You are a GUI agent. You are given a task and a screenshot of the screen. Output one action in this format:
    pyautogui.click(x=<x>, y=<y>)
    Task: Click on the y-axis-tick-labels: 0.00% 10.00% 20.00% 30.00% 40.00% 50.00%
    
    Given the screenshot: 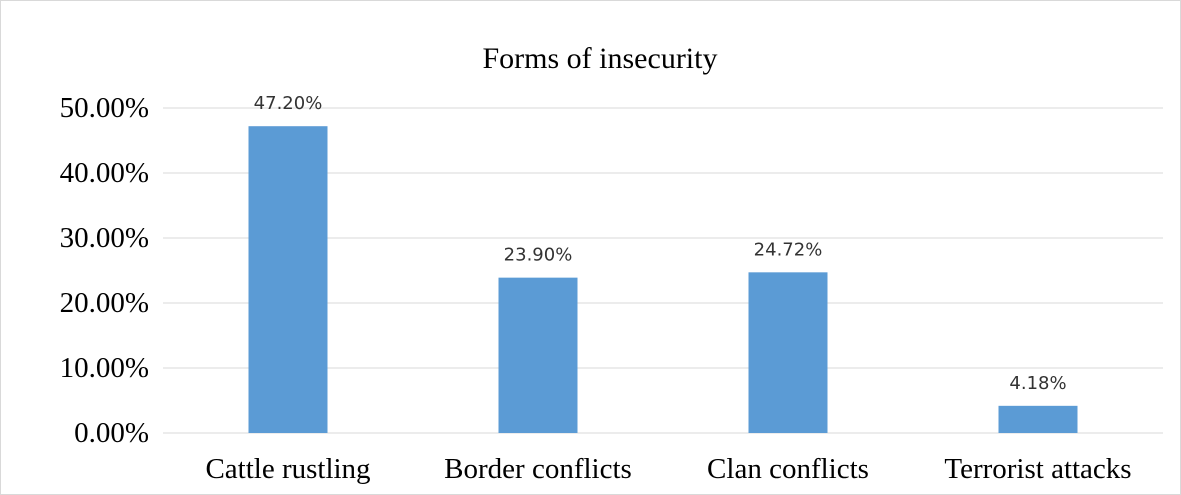 What is the action you would take?
    pyautogui.click(x=104, y=270)
    